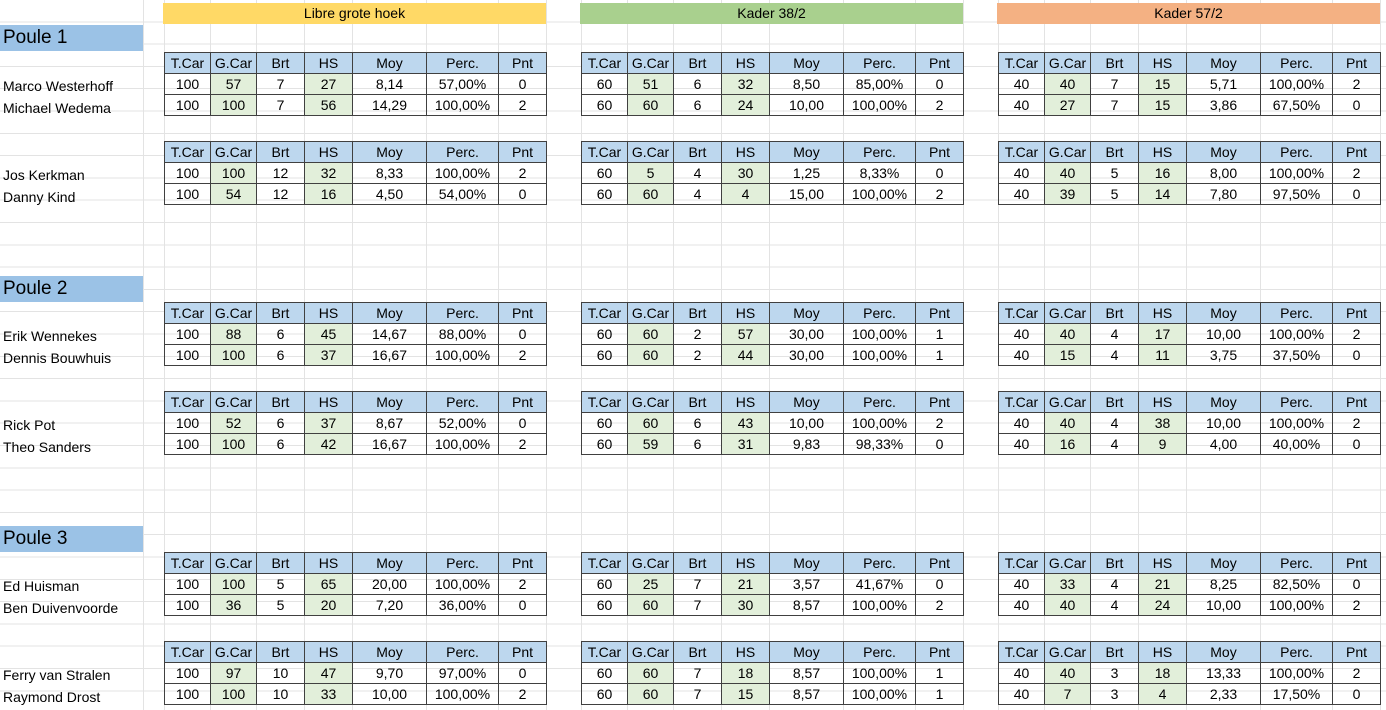 This screenshot has height=710, width=1386. What do you see at coordinates (1296, 694) in the screenshot?
I see `score-cell: 17,50%` at bounding box center [1296, 694].